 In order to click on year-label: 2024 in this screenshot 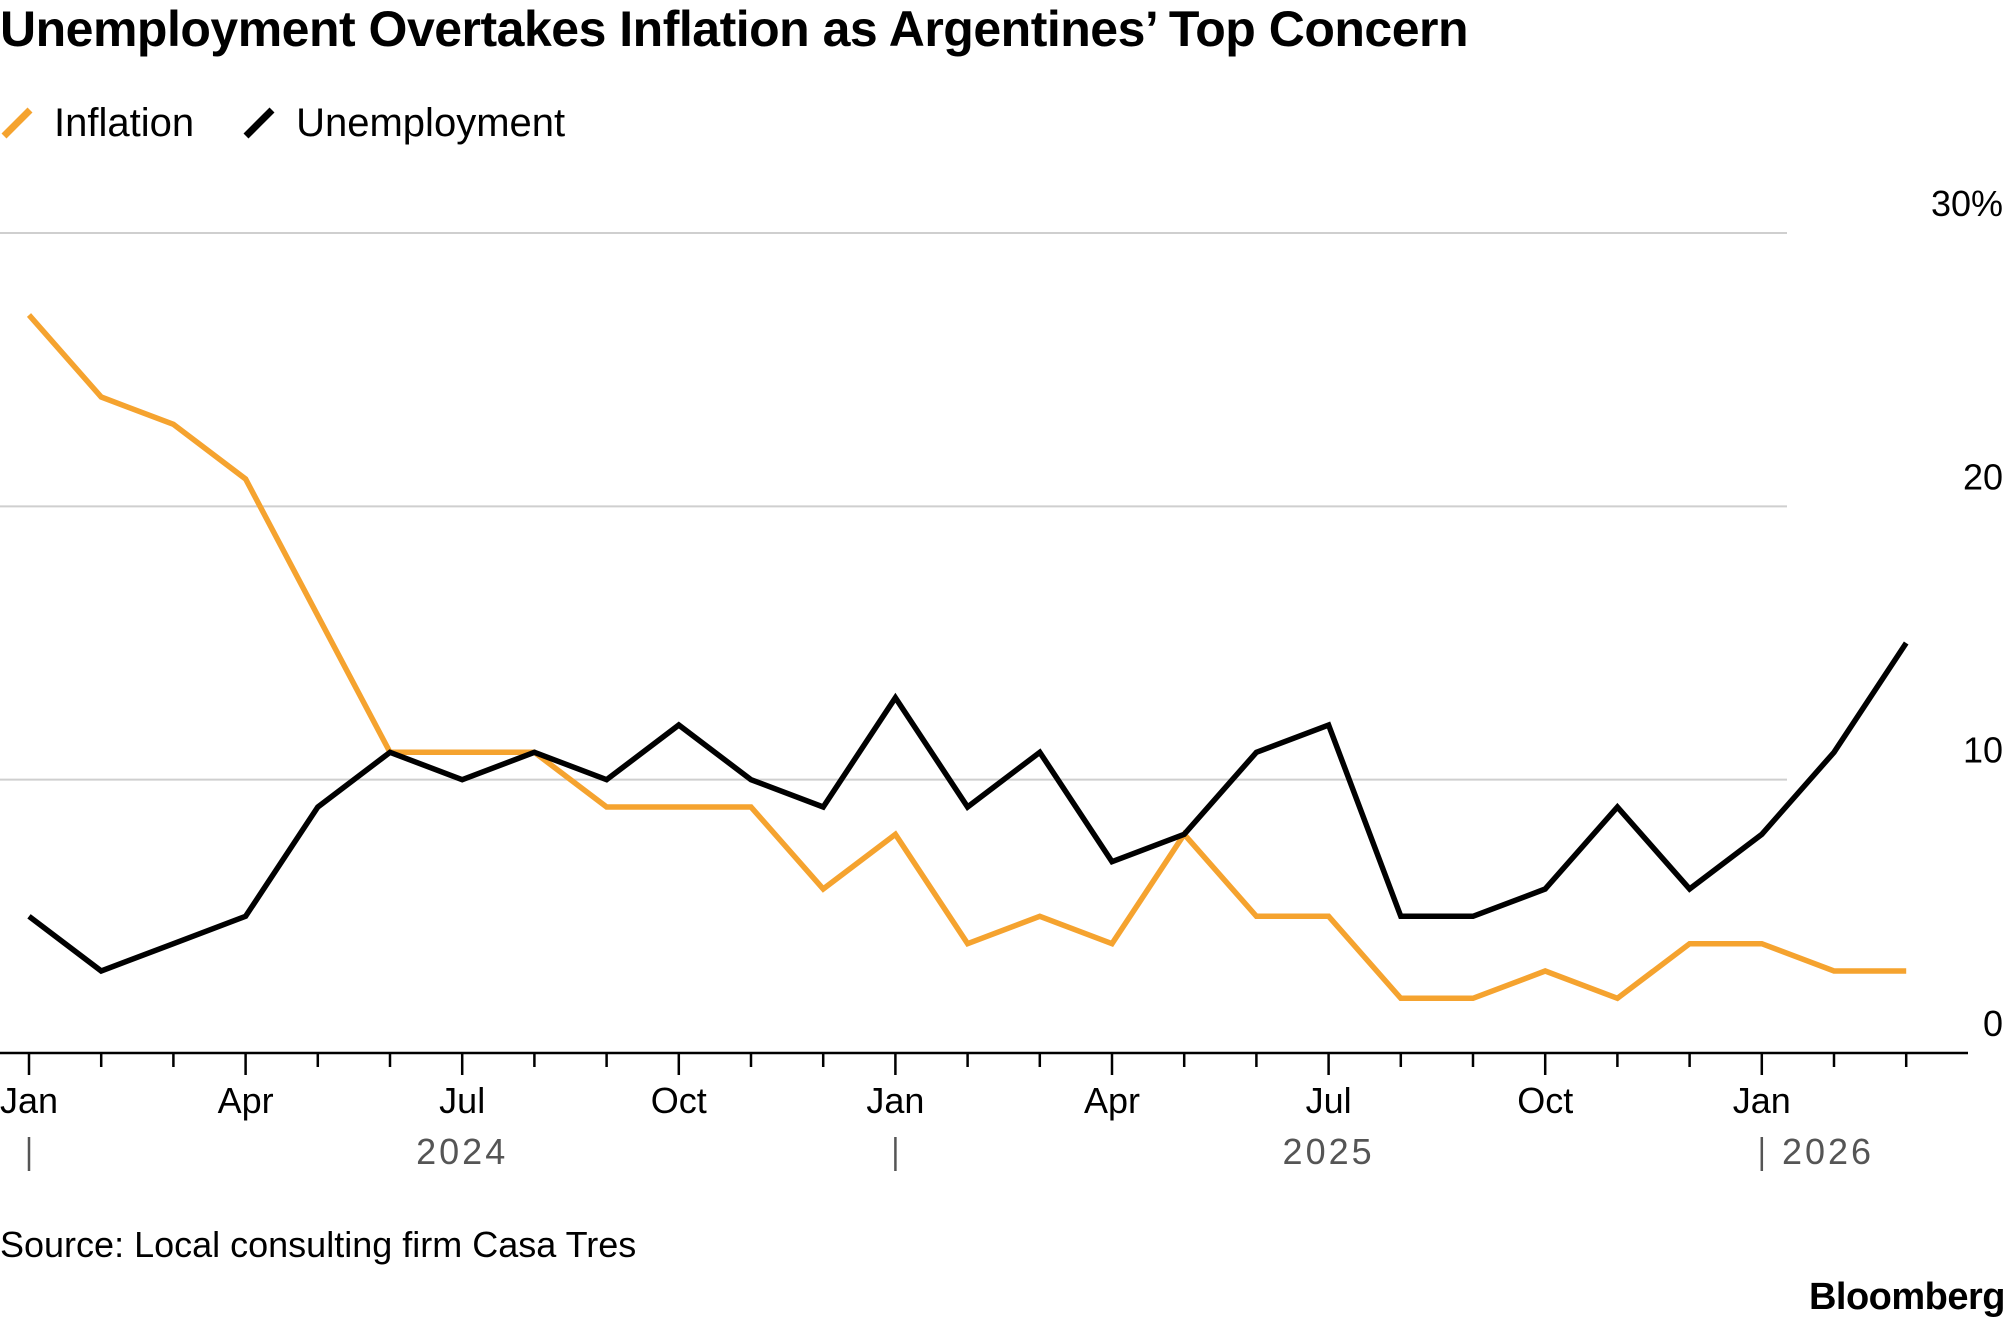, I will do `click(462, 1151)`.